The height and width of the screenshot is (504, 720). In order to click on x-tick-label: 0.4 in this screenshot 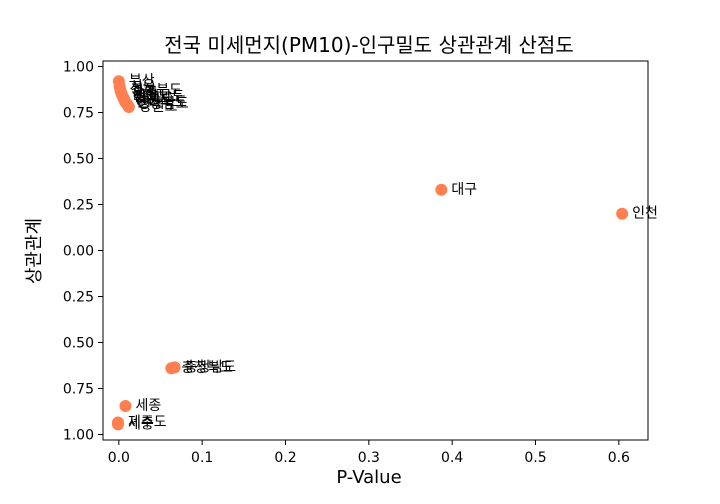, I will do `click(452, 458)`.